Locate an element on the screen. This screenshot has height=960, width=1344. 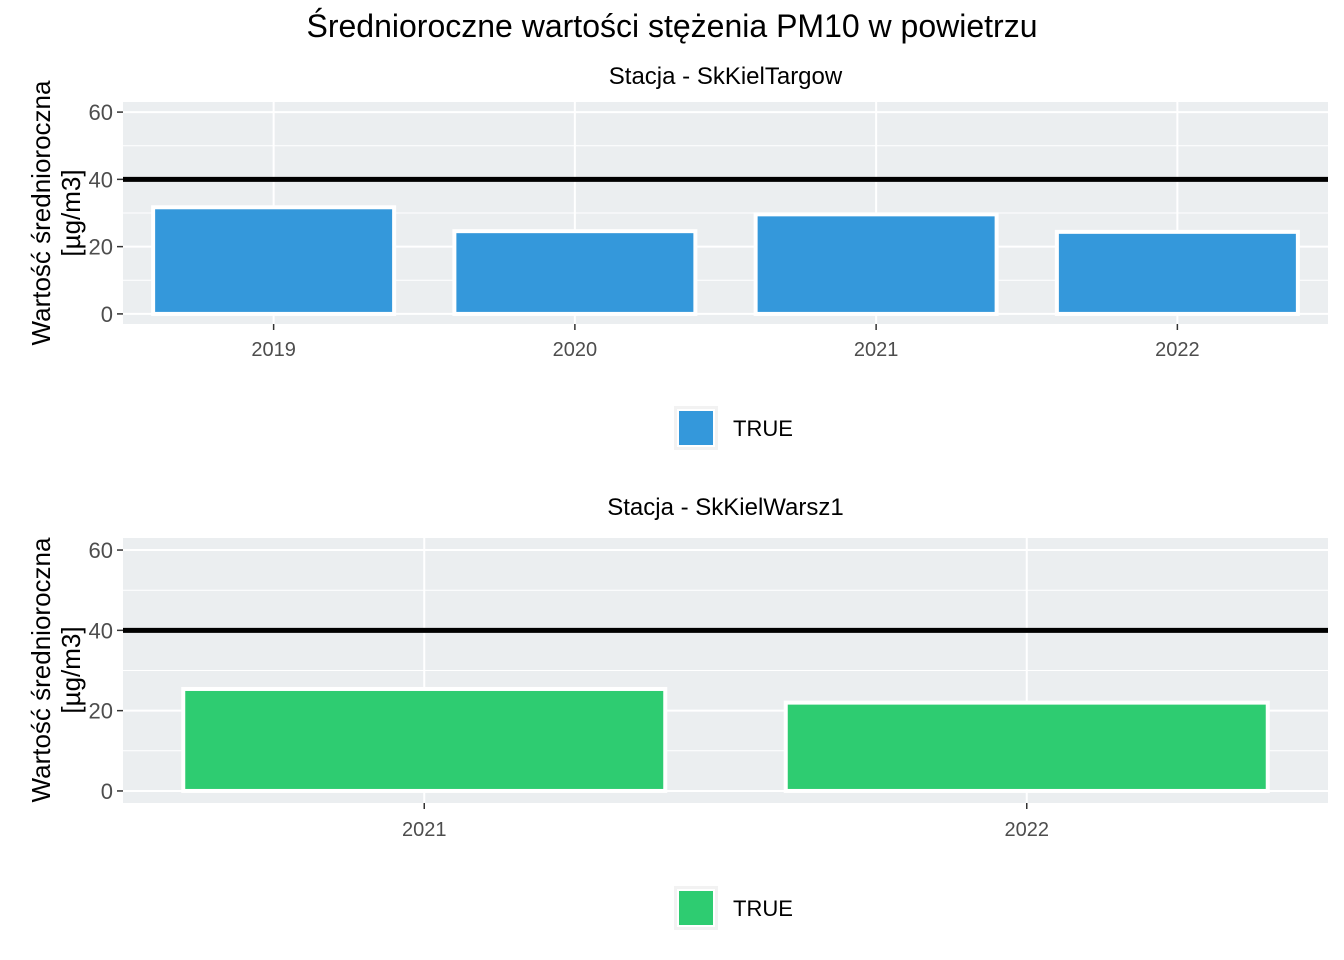
x-tick-label: 2019 is located at coordinates (273, 350).